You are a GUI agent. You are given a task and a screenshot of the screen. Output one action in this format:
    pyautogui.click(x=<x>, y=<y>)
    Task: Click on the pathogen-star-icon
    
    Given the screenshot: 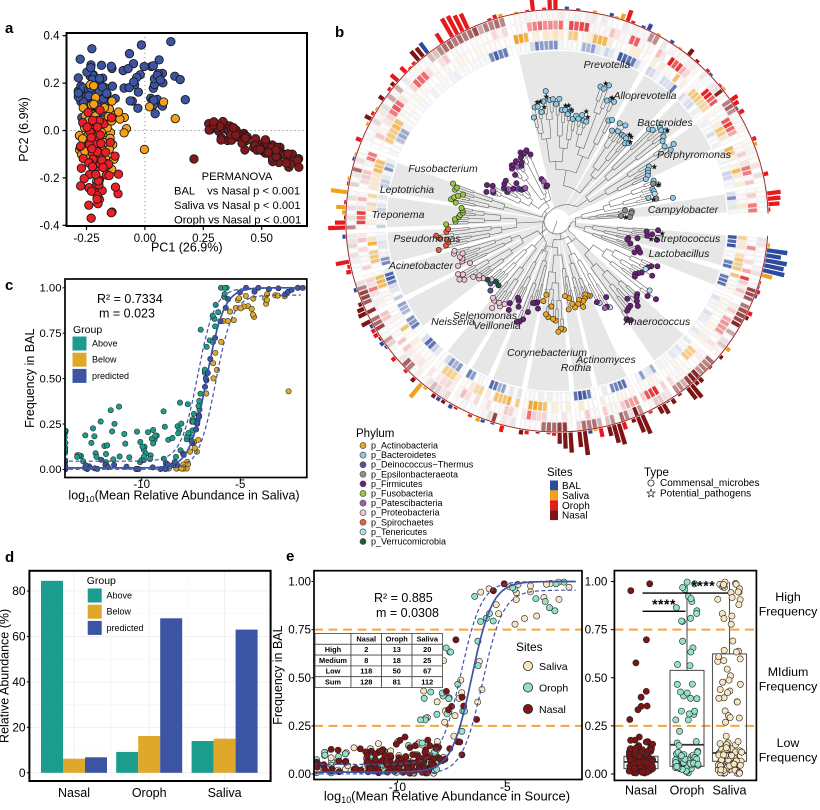 What is the action you would take?
    pyautogui.click(x=629, y=134)
    